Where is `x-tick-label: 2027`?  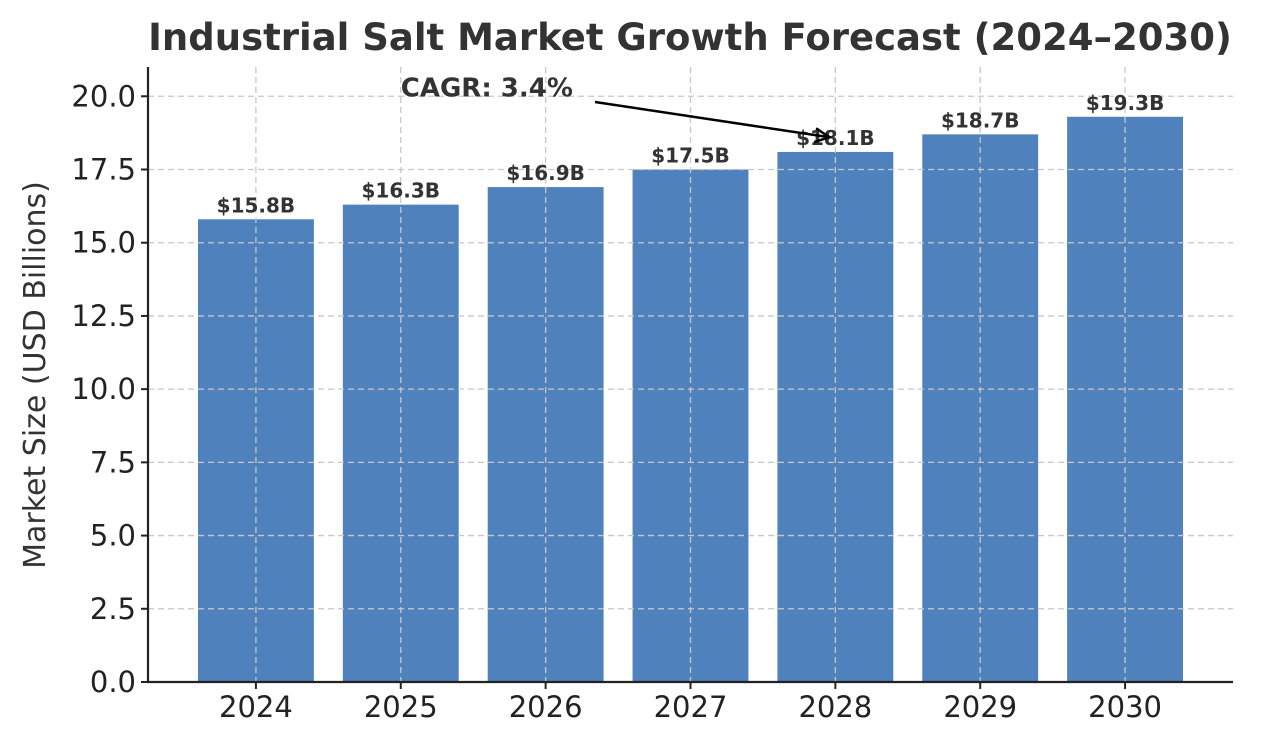 x-tick-label: 2027 is located at coordinates (691, 707).